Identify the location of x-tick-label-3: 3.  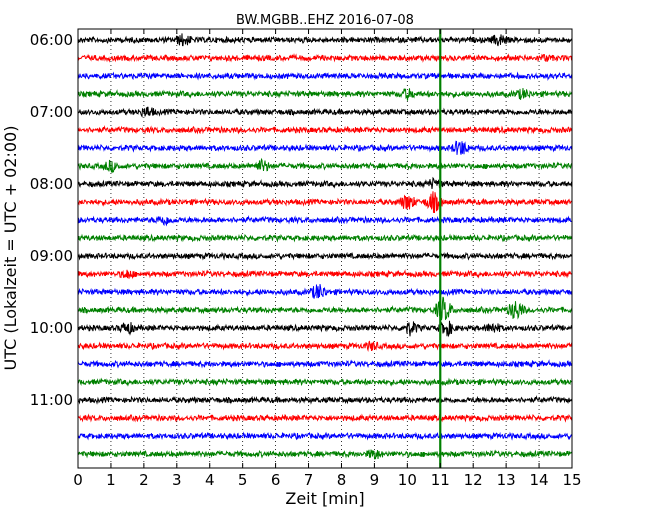
(177, 480).